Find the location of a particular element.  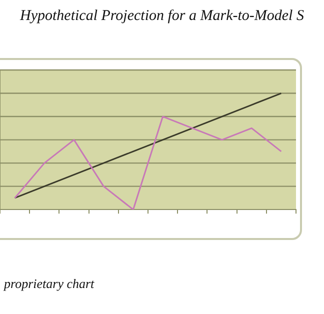

text: proprietary chart is located at coordinates (49, 284).